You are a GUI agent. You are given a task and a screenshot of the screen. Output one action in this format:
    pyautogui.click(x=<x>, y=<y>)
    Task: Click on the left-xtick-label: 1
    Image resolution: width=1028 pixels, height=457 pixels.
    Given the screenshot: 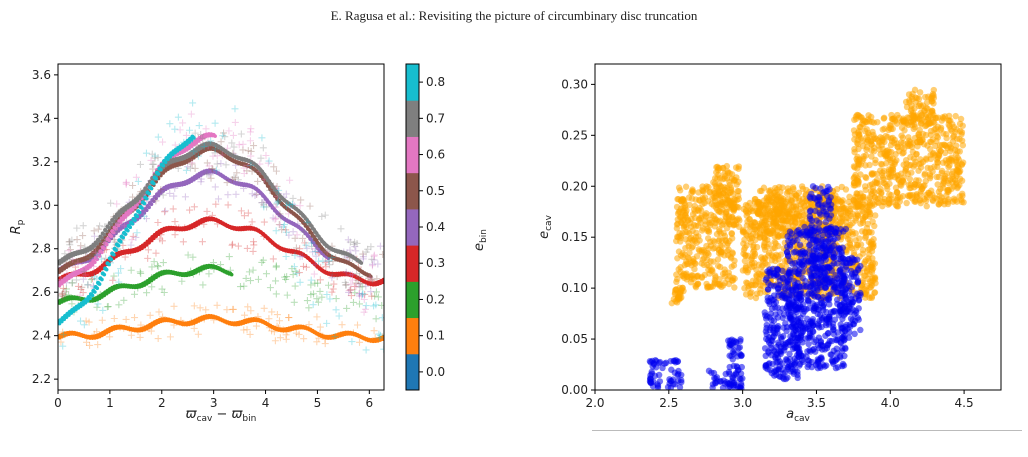 What is the action you would take?
    pyautogui.click(x=110, y=403)
    